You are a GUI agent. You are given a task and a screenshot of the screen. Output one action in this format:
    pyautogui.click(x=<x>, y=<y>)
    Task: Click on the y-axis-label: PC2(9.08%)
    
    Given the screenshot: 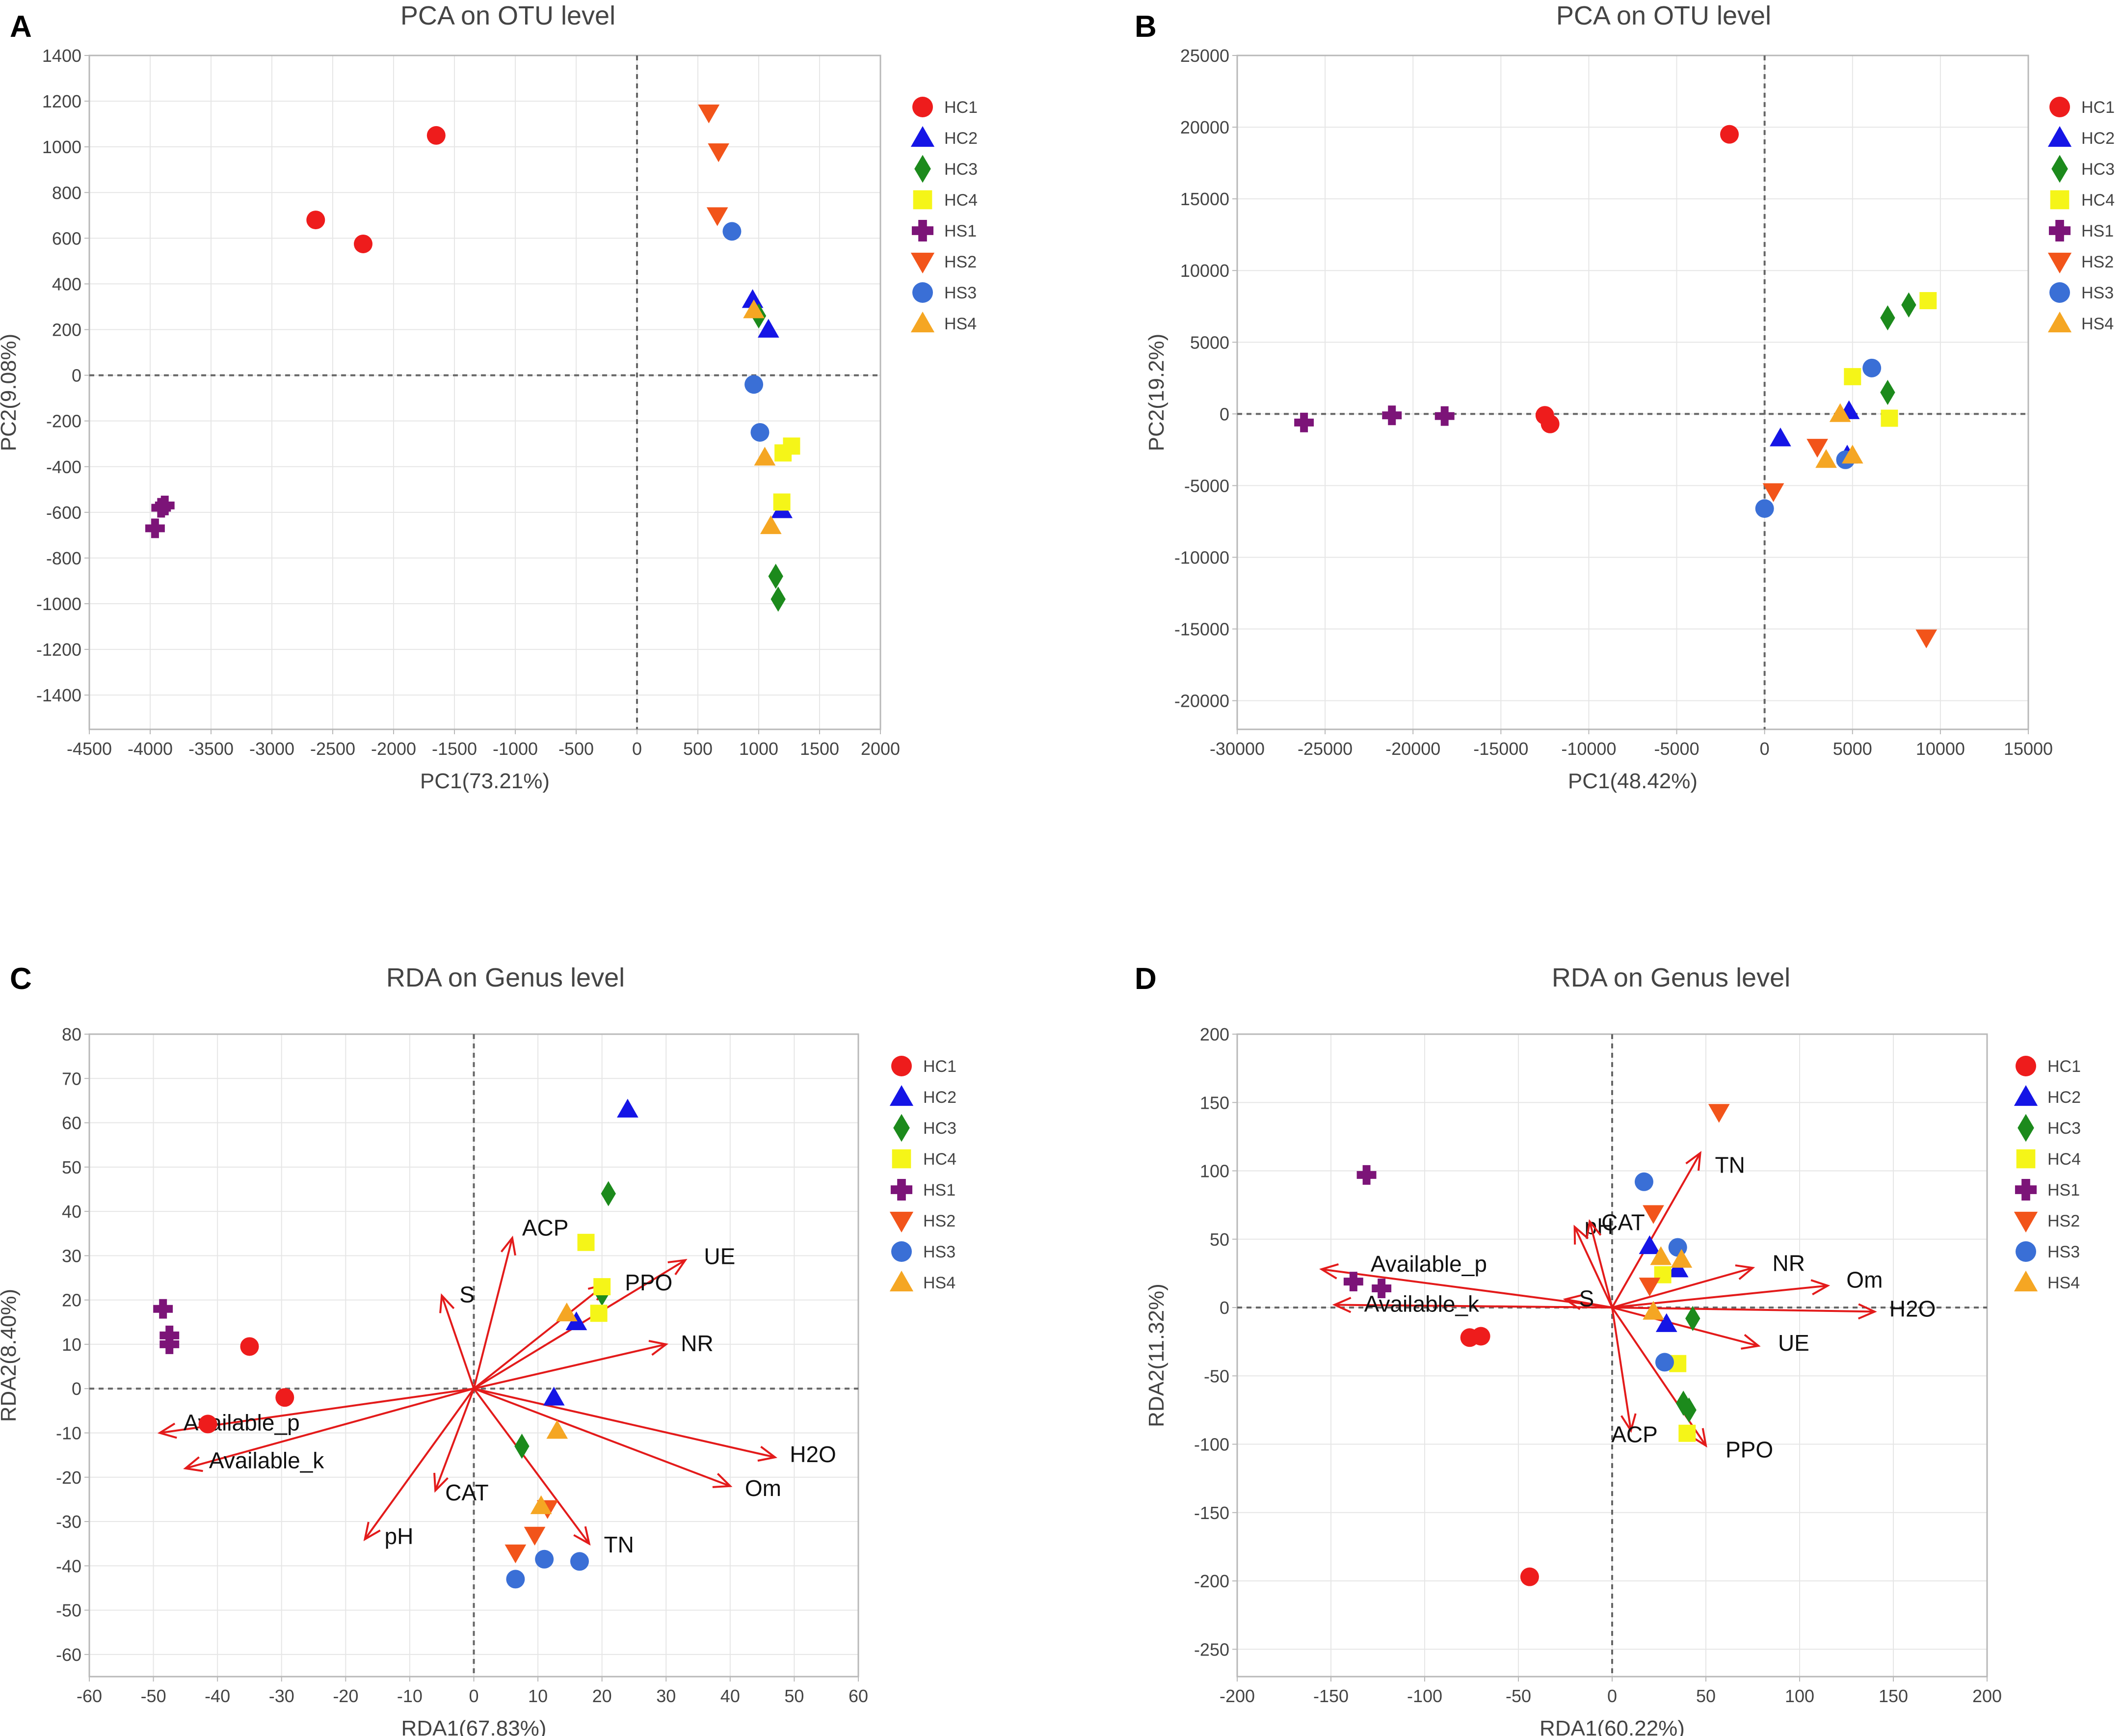 What is the action you would take?
    pyautogui.click(x=10, y=393)
    